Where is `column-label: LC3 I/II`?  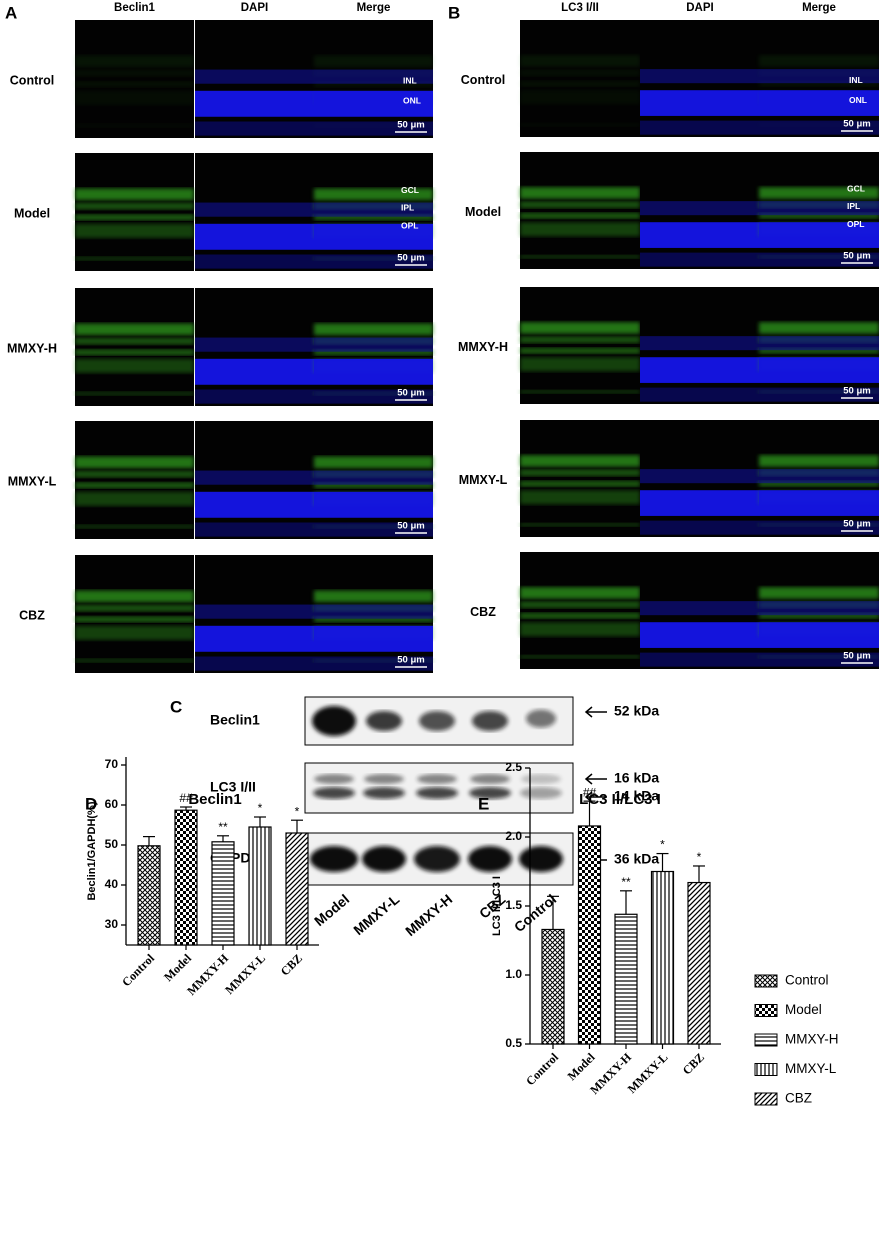 column-label: LC3 I/II is located at coordinates (580, 8).